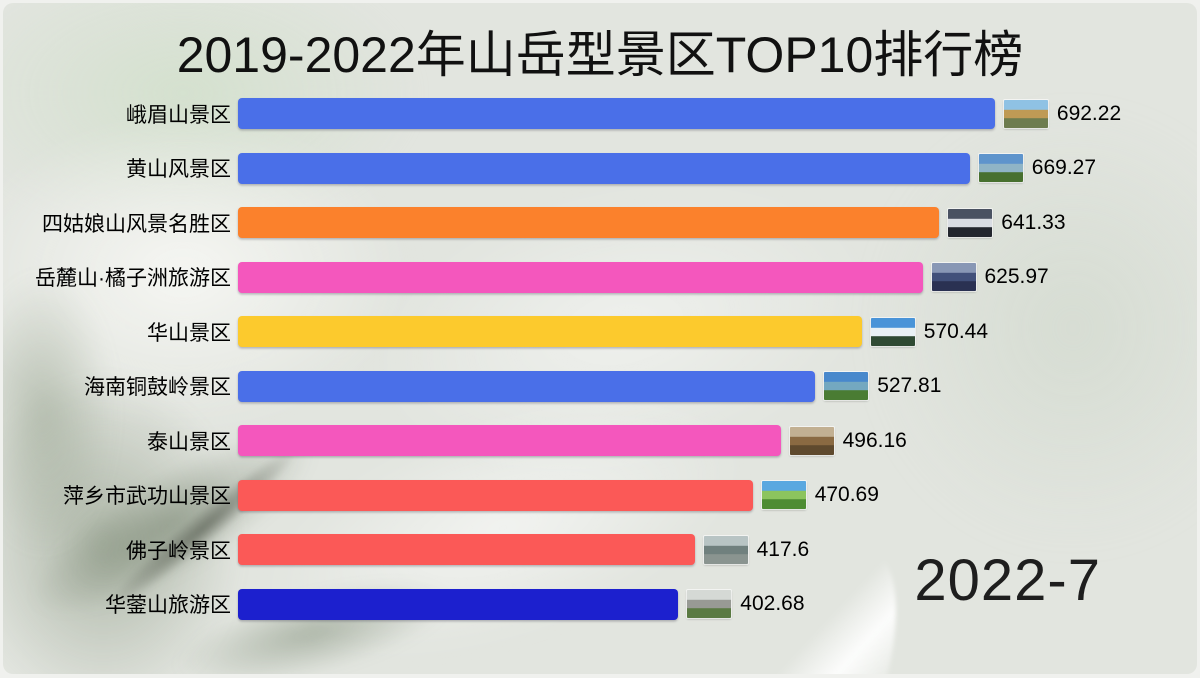  I want to click on bar-row-siguniangshan: 四姑娘山风景名胜区 641.33, so click(600, 222).